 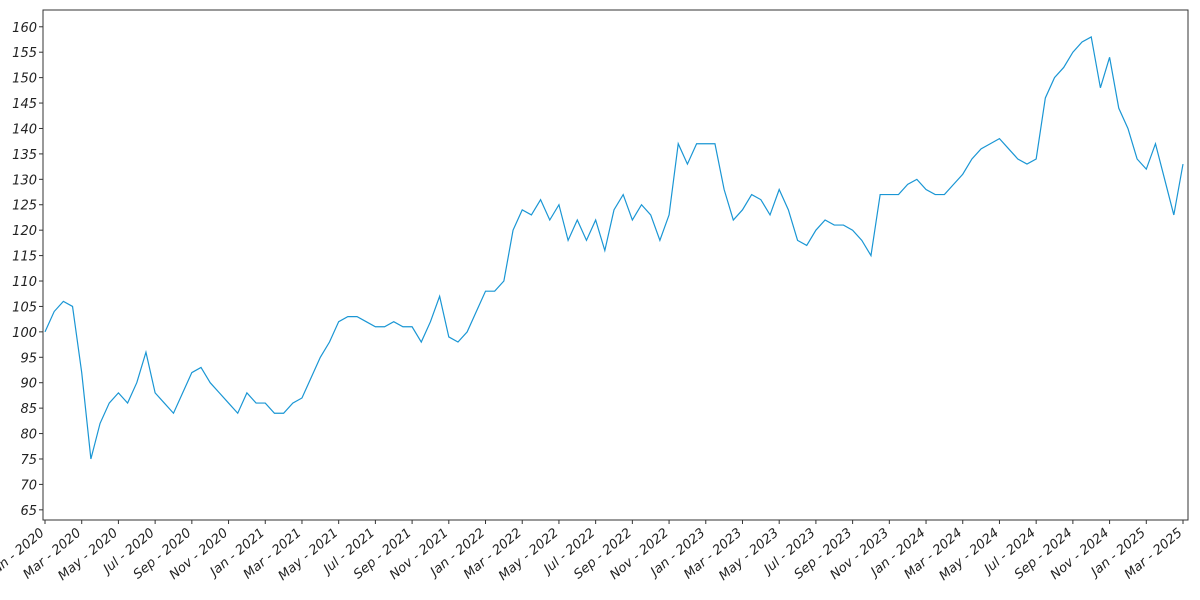 What do you see at coordinates (24, 206) in the screenshot?
I see `y-tick-label: 125` at bounding box center [24, 206].